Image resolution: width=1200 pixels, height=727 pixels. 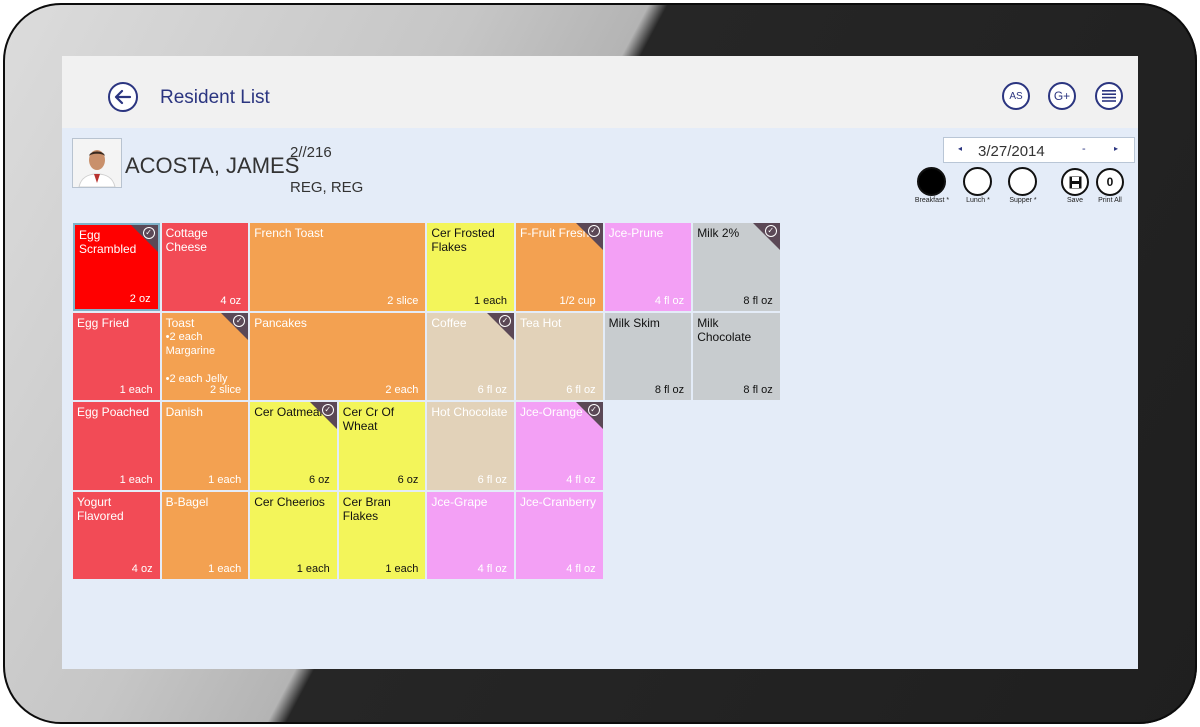 What do you see at coordinates (1016, 96) in the screenshot?
I see `as-button: AS` at bounding box center [1016, 96].